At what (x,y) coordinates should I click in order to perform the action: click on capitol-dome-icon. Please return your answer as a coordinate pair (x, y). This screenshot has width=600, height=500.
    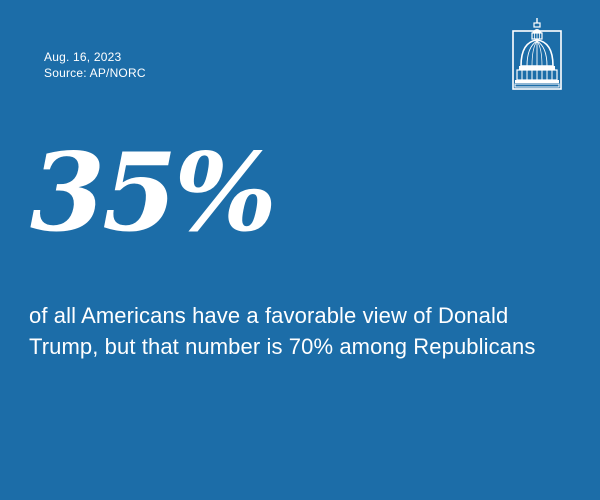
    Looking at the image, I should click on (537, 54).